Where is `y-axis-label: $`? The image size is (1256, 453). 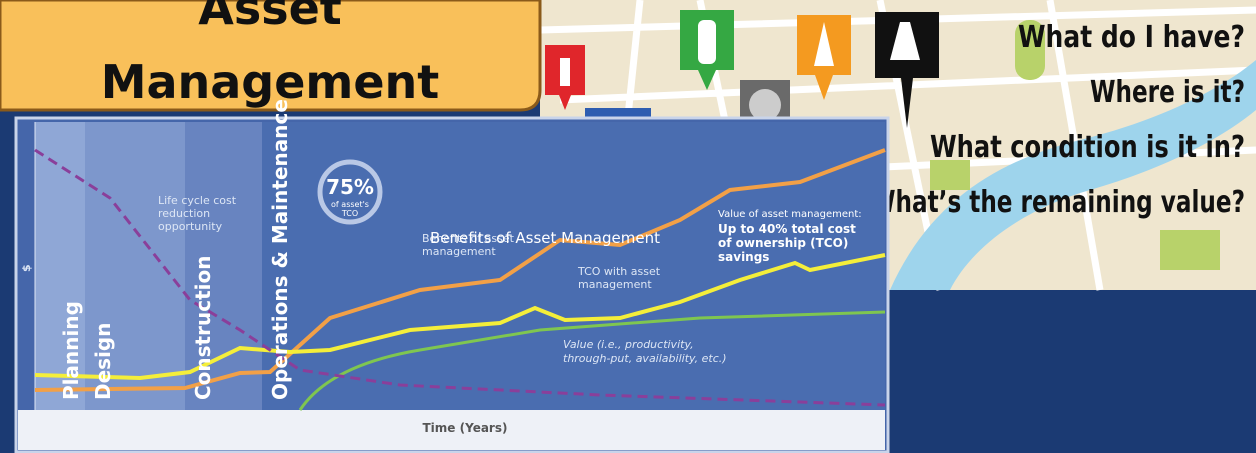 y-axis-label: $ is located at coordinates (26, 268).